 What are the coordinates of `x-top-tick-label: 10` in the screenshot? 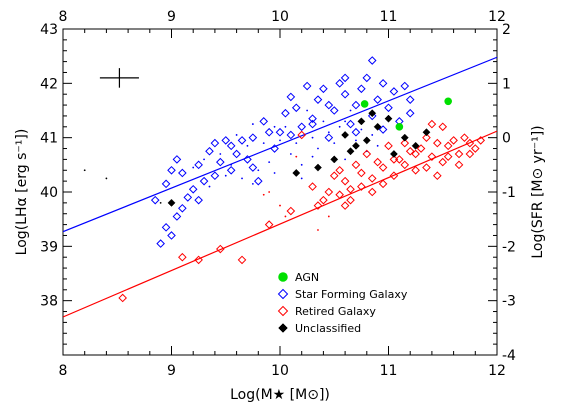 It's located at (280, 17).